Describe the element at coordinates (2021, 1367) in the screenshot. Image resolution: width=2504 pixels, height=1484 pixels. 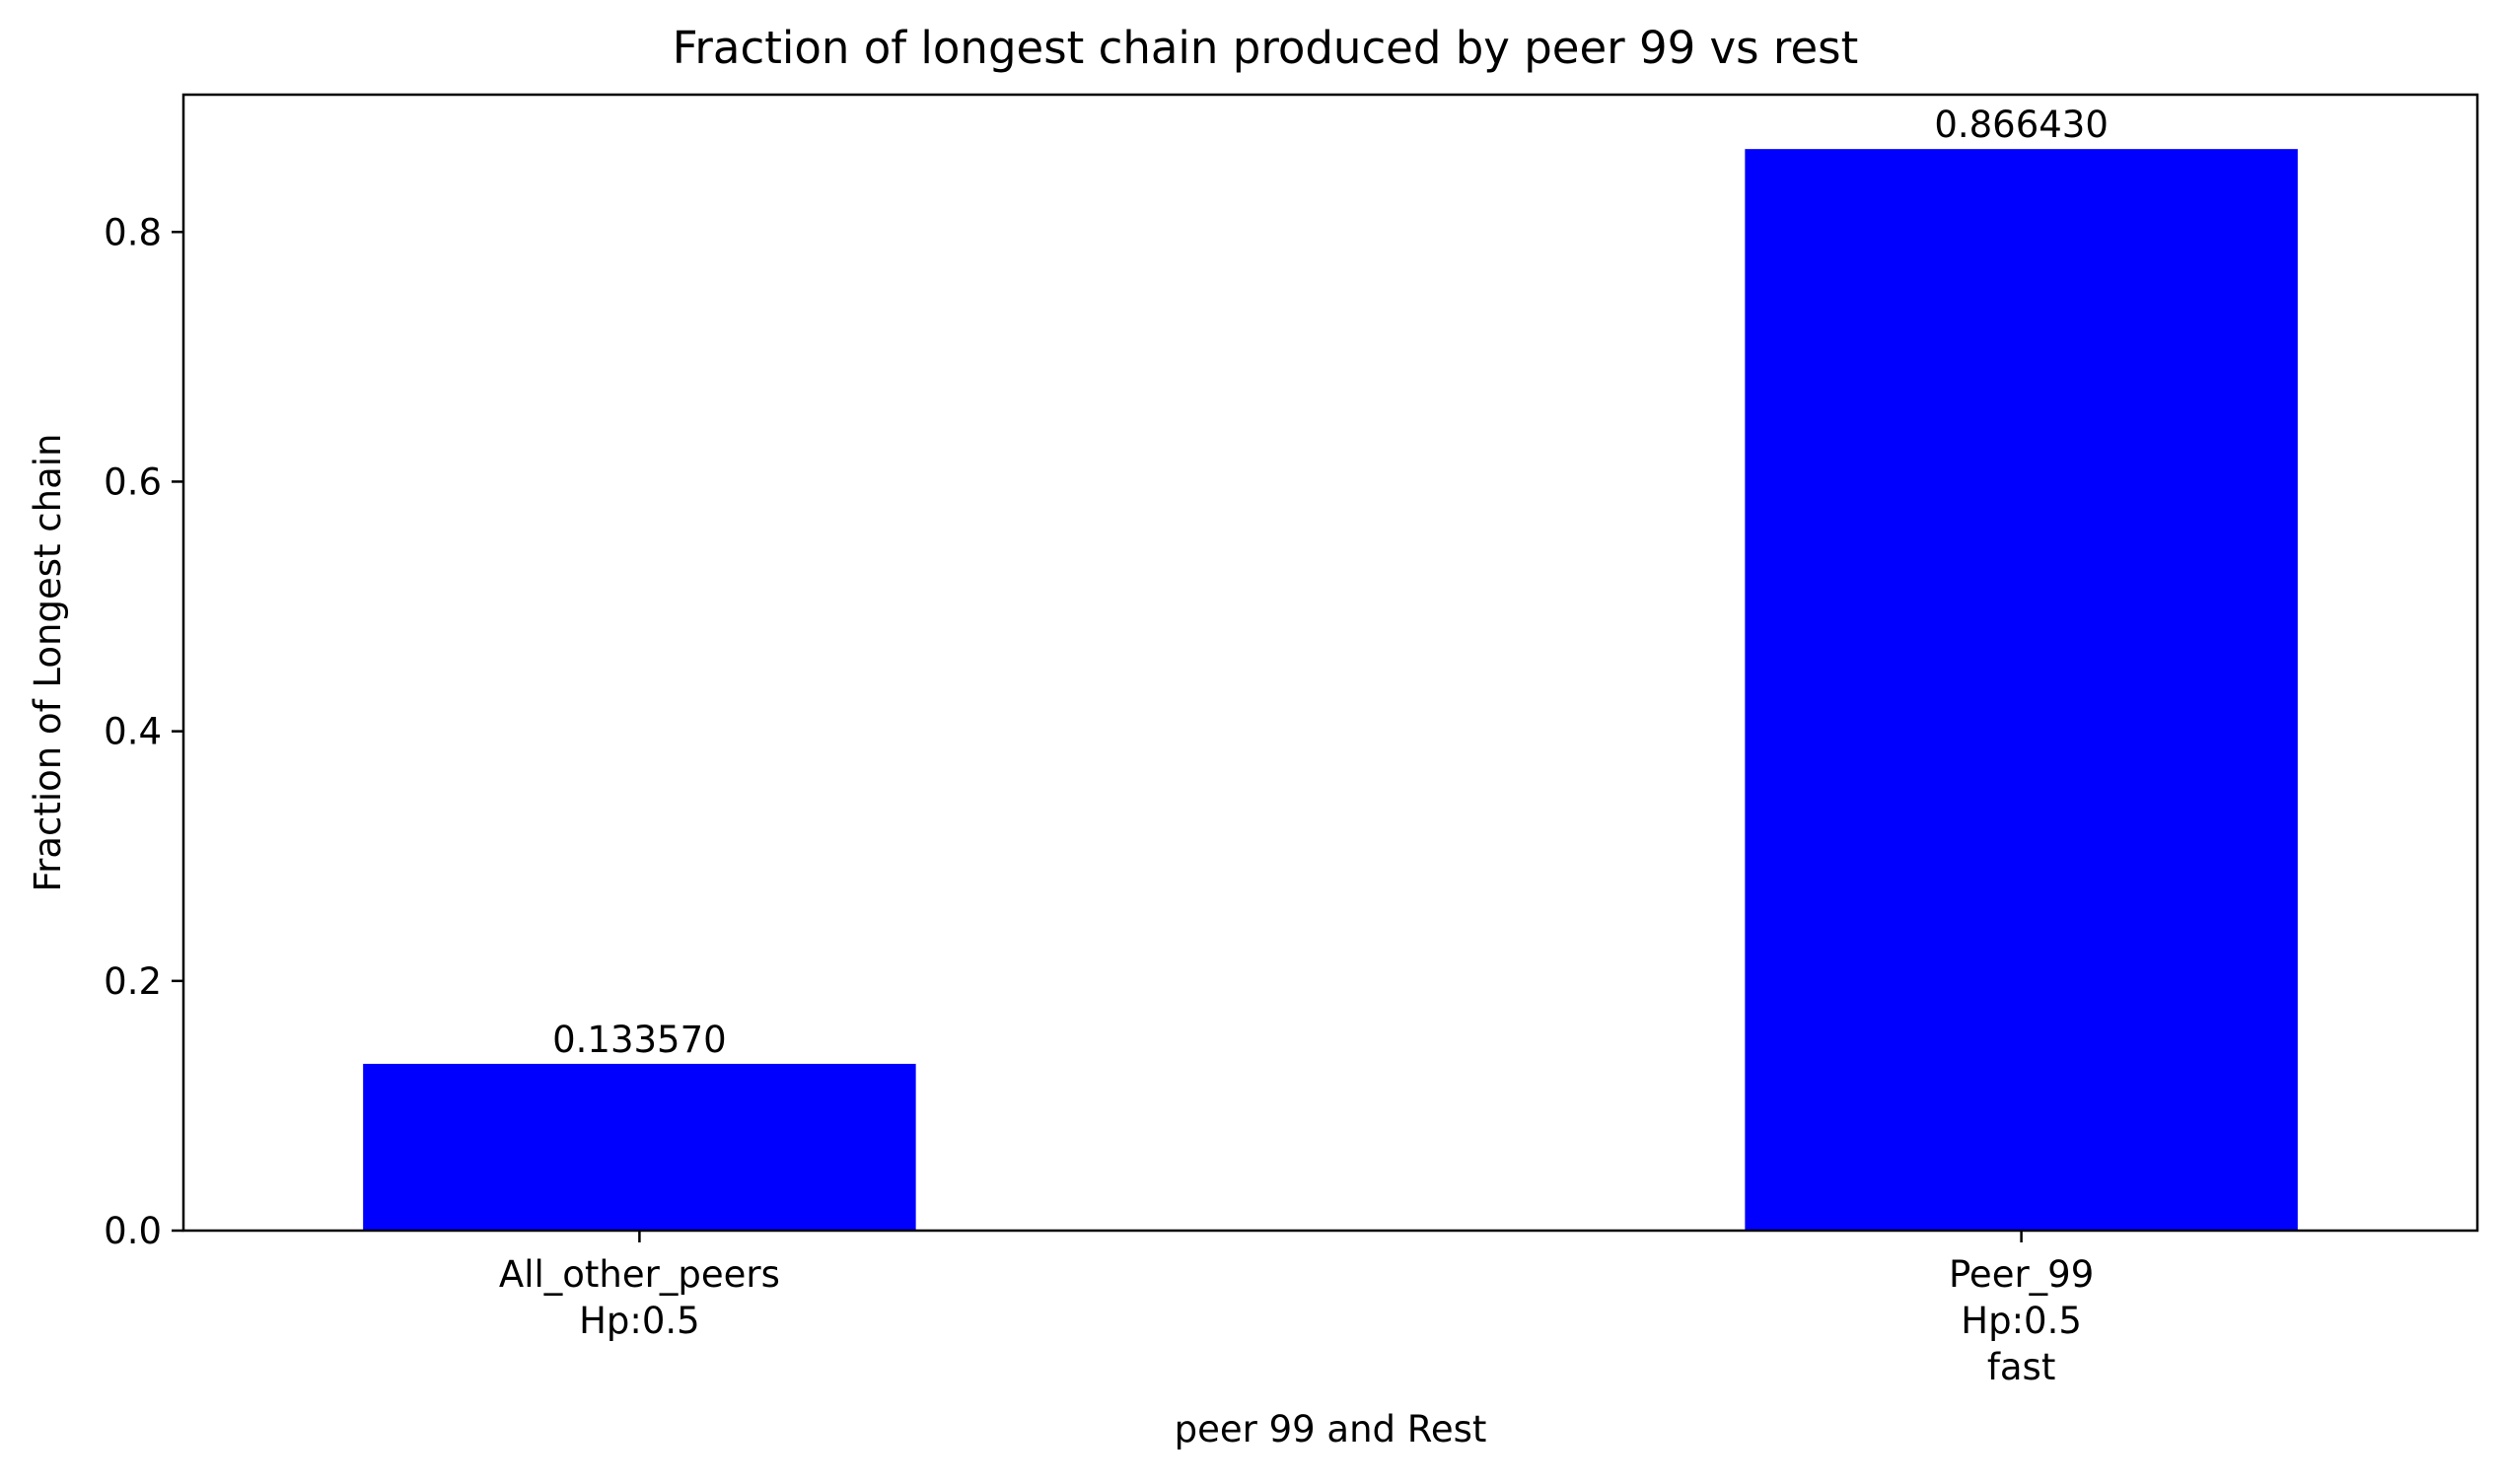
I see `x-tick-label-line-1-2: fast` at that location.